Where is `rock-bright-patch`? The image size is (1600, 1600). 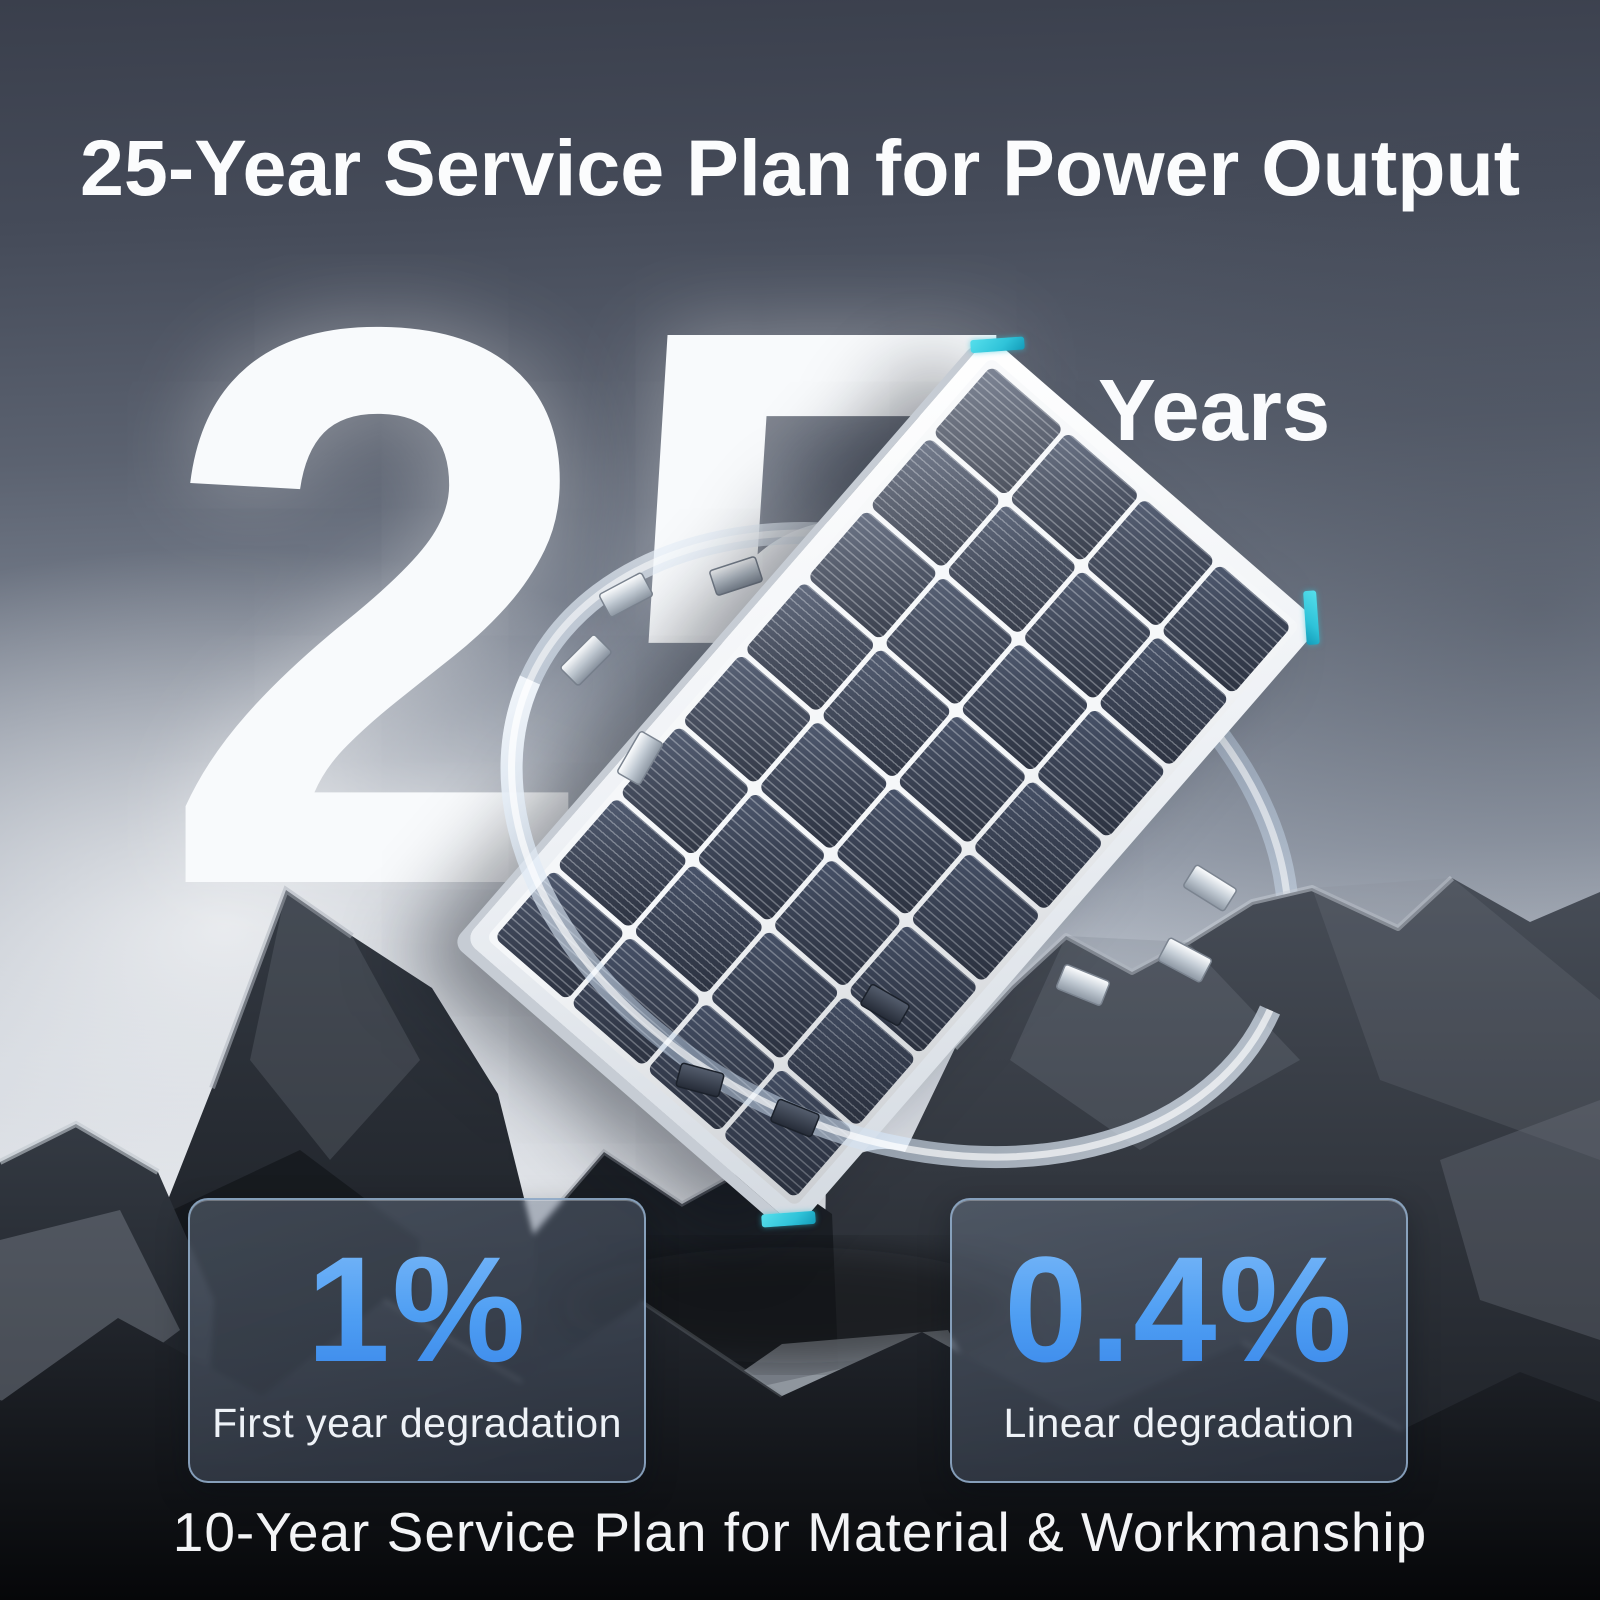
rock-bright-patch is located at coordinates (830, 1430).